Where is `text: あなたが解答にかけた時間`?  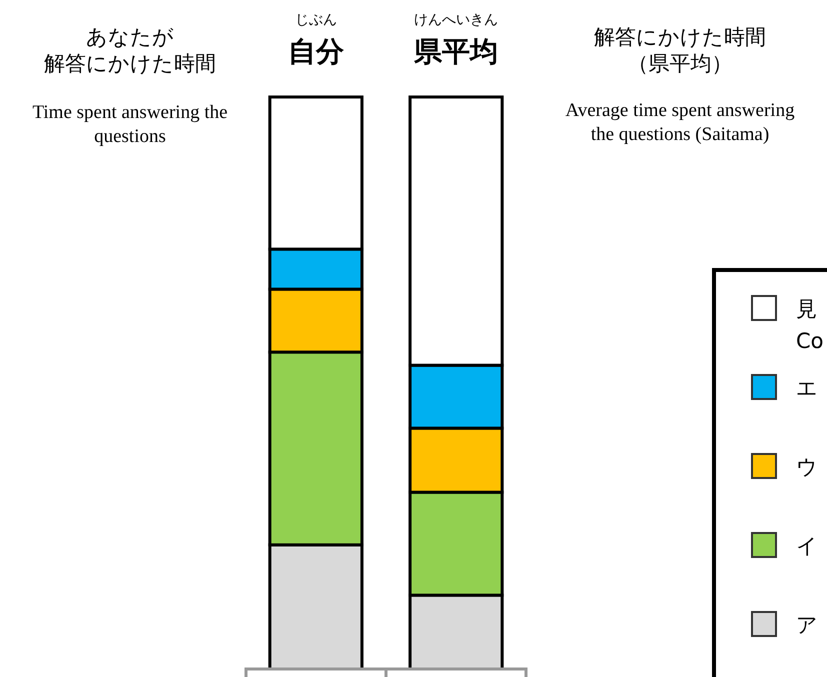 text: あなたが解答にかけた時間 is located at coordinates (130, 50).